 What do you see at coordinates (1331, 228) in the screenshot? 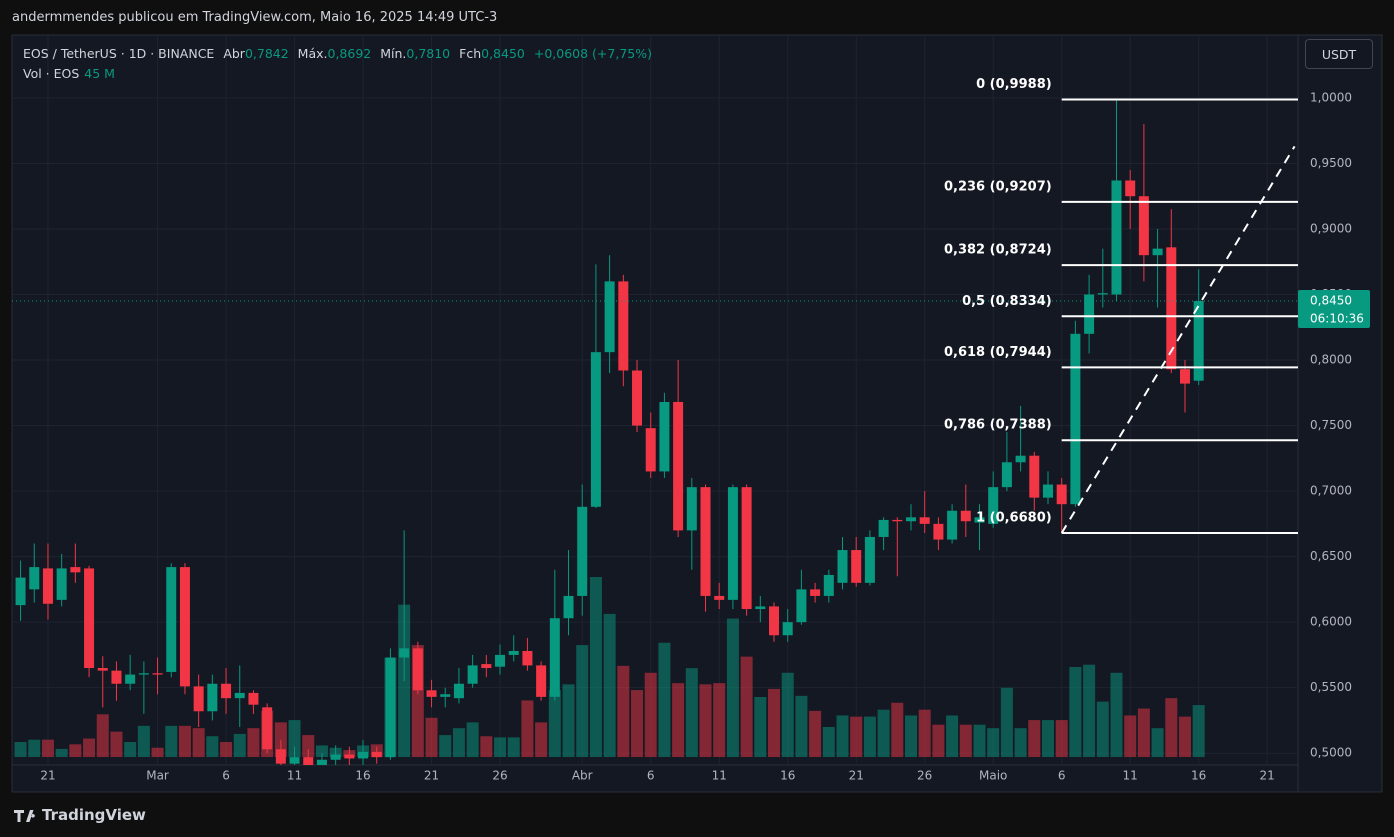
I see `y-tick-label: 0,9000` at bounding box center [1331, 228].